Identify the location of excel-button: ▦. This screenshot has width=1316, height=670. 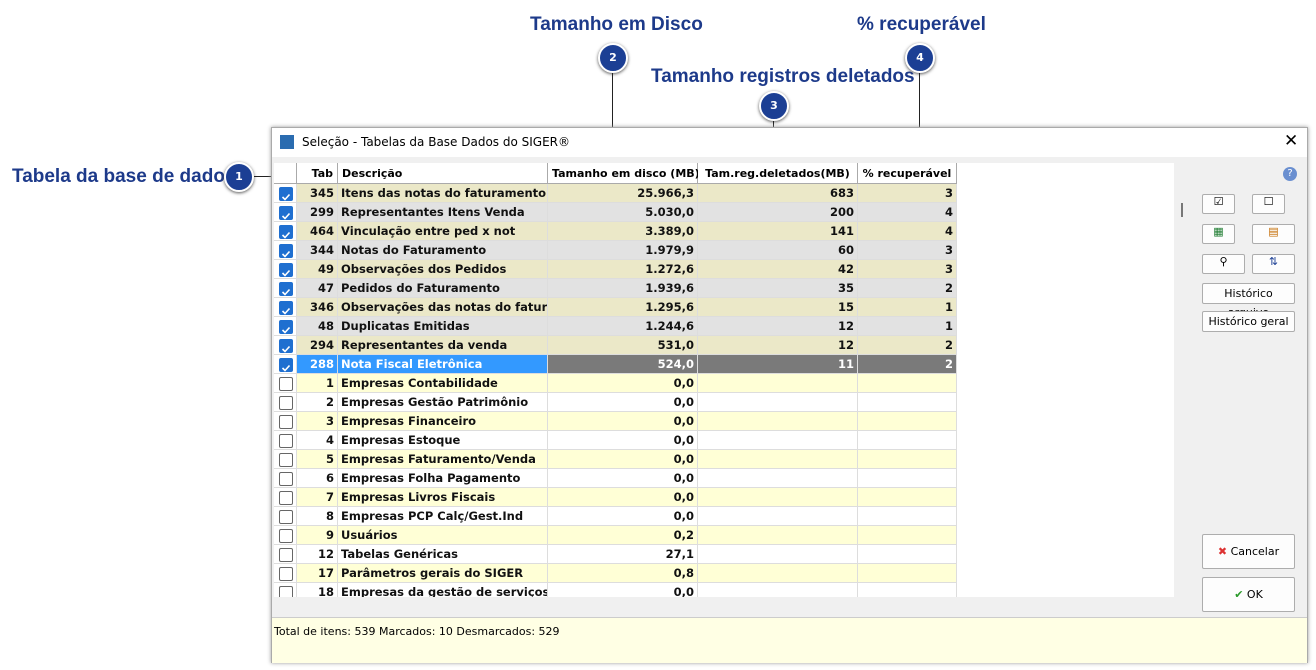
(1218, 234).